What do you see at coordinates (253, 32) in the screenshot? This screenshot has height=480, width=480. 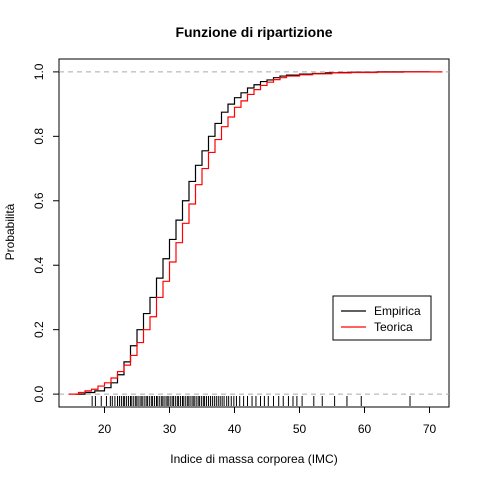 I see `chart-title: Funzione di ripartizione` at bounding box center [253, 32].